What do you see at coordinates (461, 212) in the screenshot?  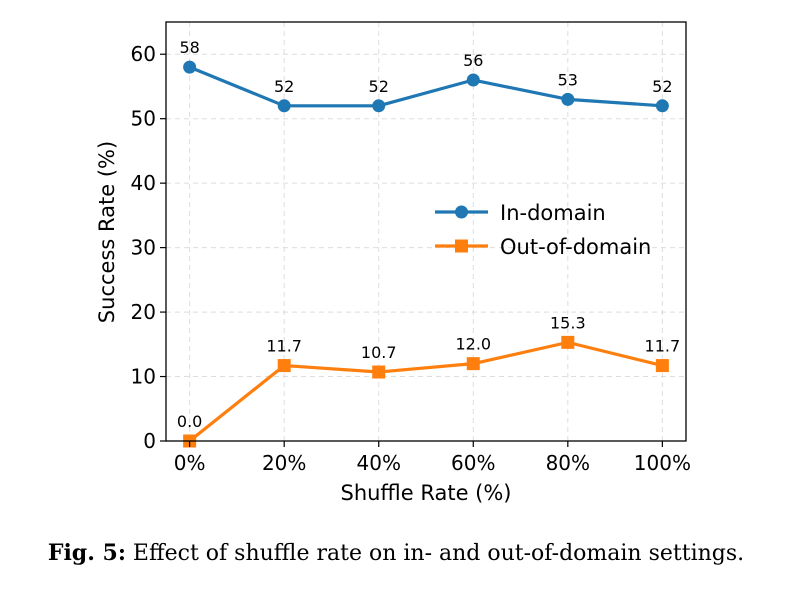 I see `legend-marker-in-domain` at bounding box center [461, 212].